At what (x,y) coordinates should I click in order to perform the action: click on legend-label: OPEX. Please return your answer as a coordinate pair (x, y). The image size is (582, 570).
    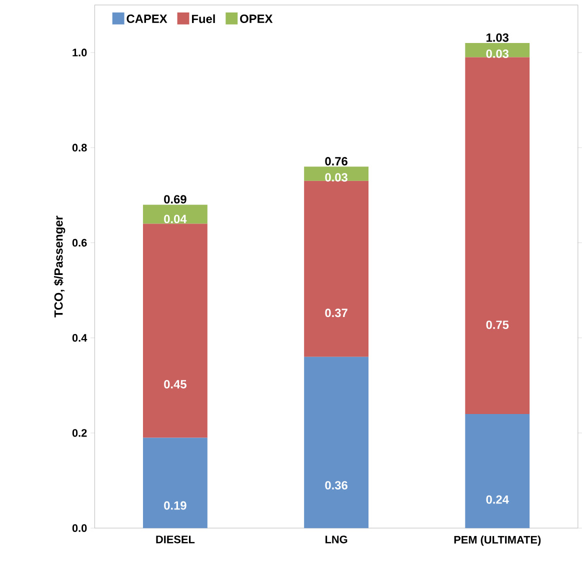
    Looking at the image, I should click on (256, 18).